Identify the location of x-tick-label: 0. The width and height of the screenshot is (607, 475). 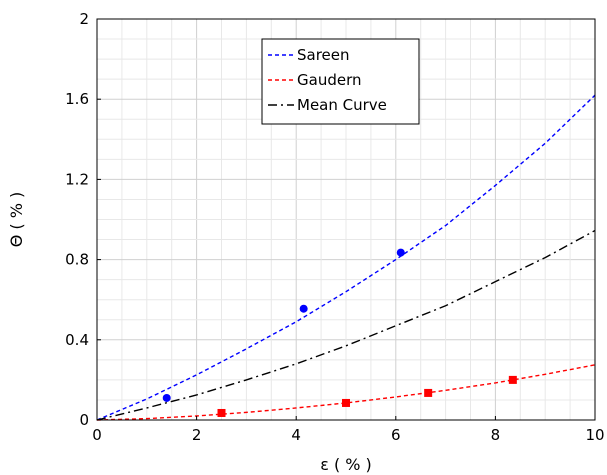
(97, 435).